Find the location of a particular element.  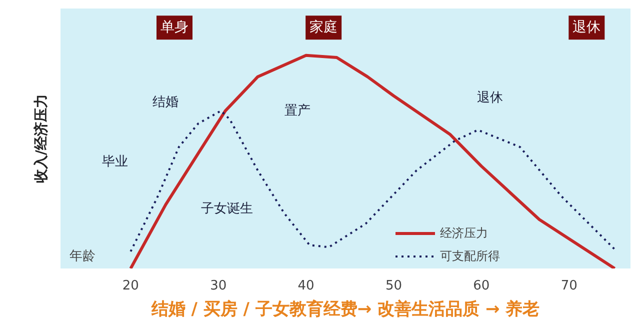

y-axis-title: 收入/经济压力 is located at coordinates (41, 139).